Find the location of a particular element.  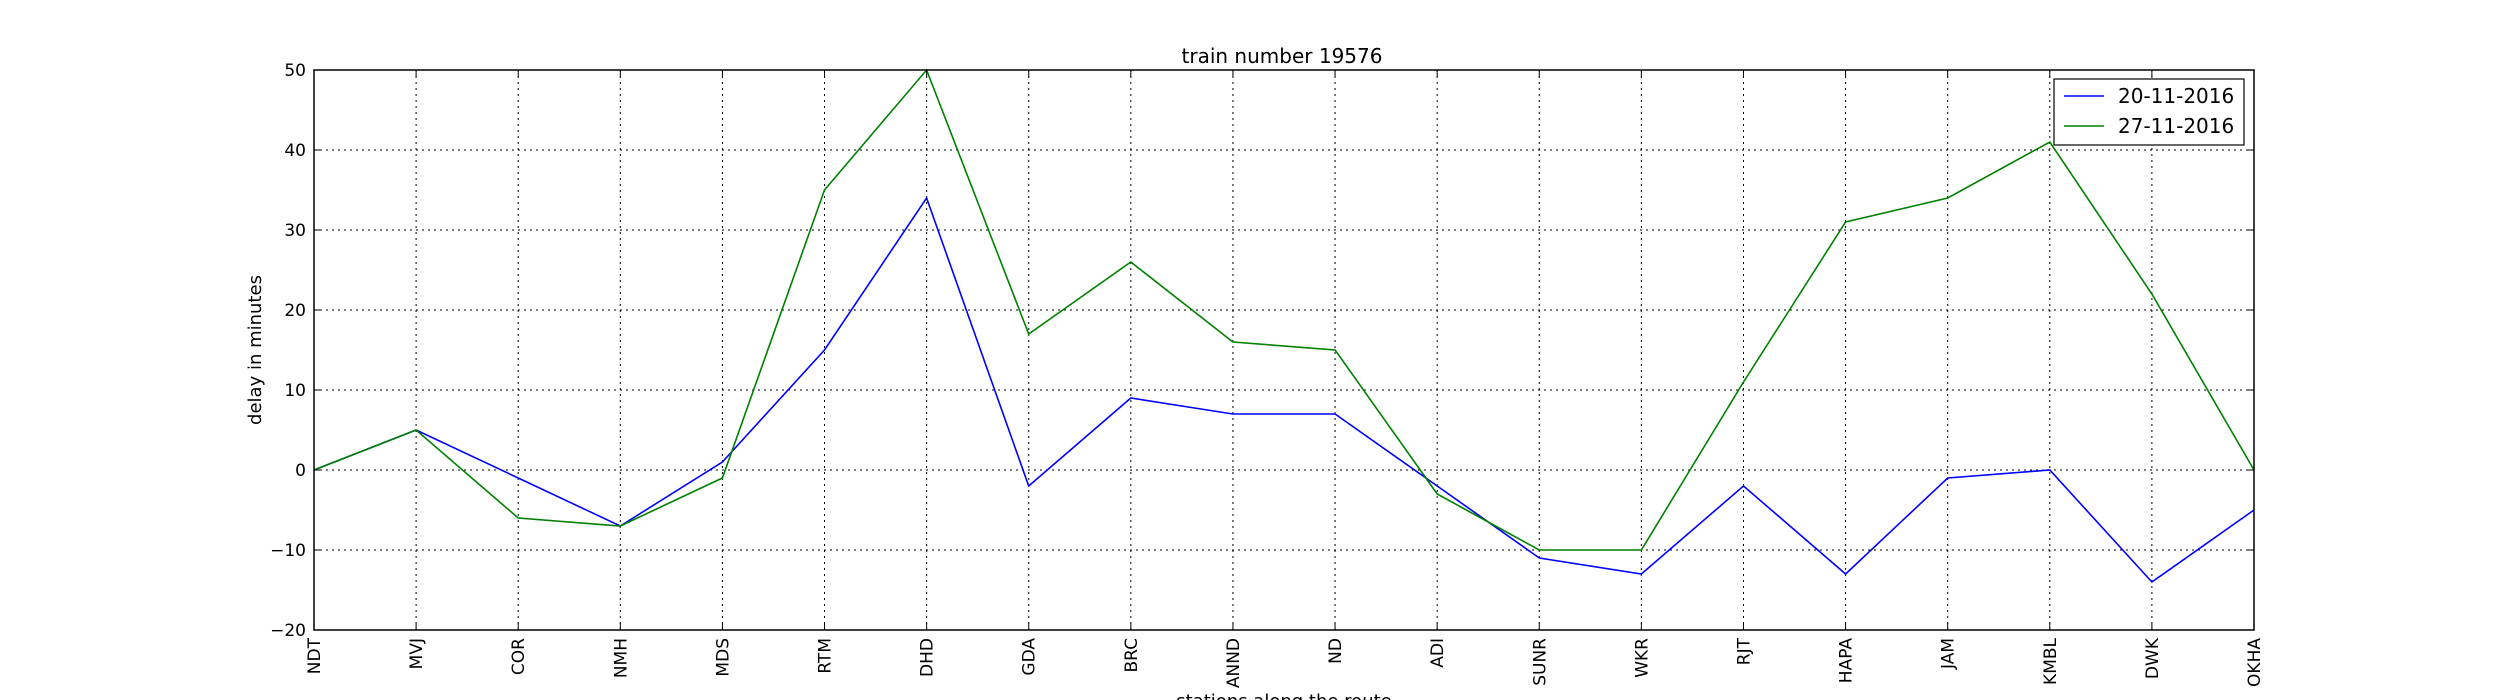

x-tick-label: GDA is located at coordinates (1030, 657).